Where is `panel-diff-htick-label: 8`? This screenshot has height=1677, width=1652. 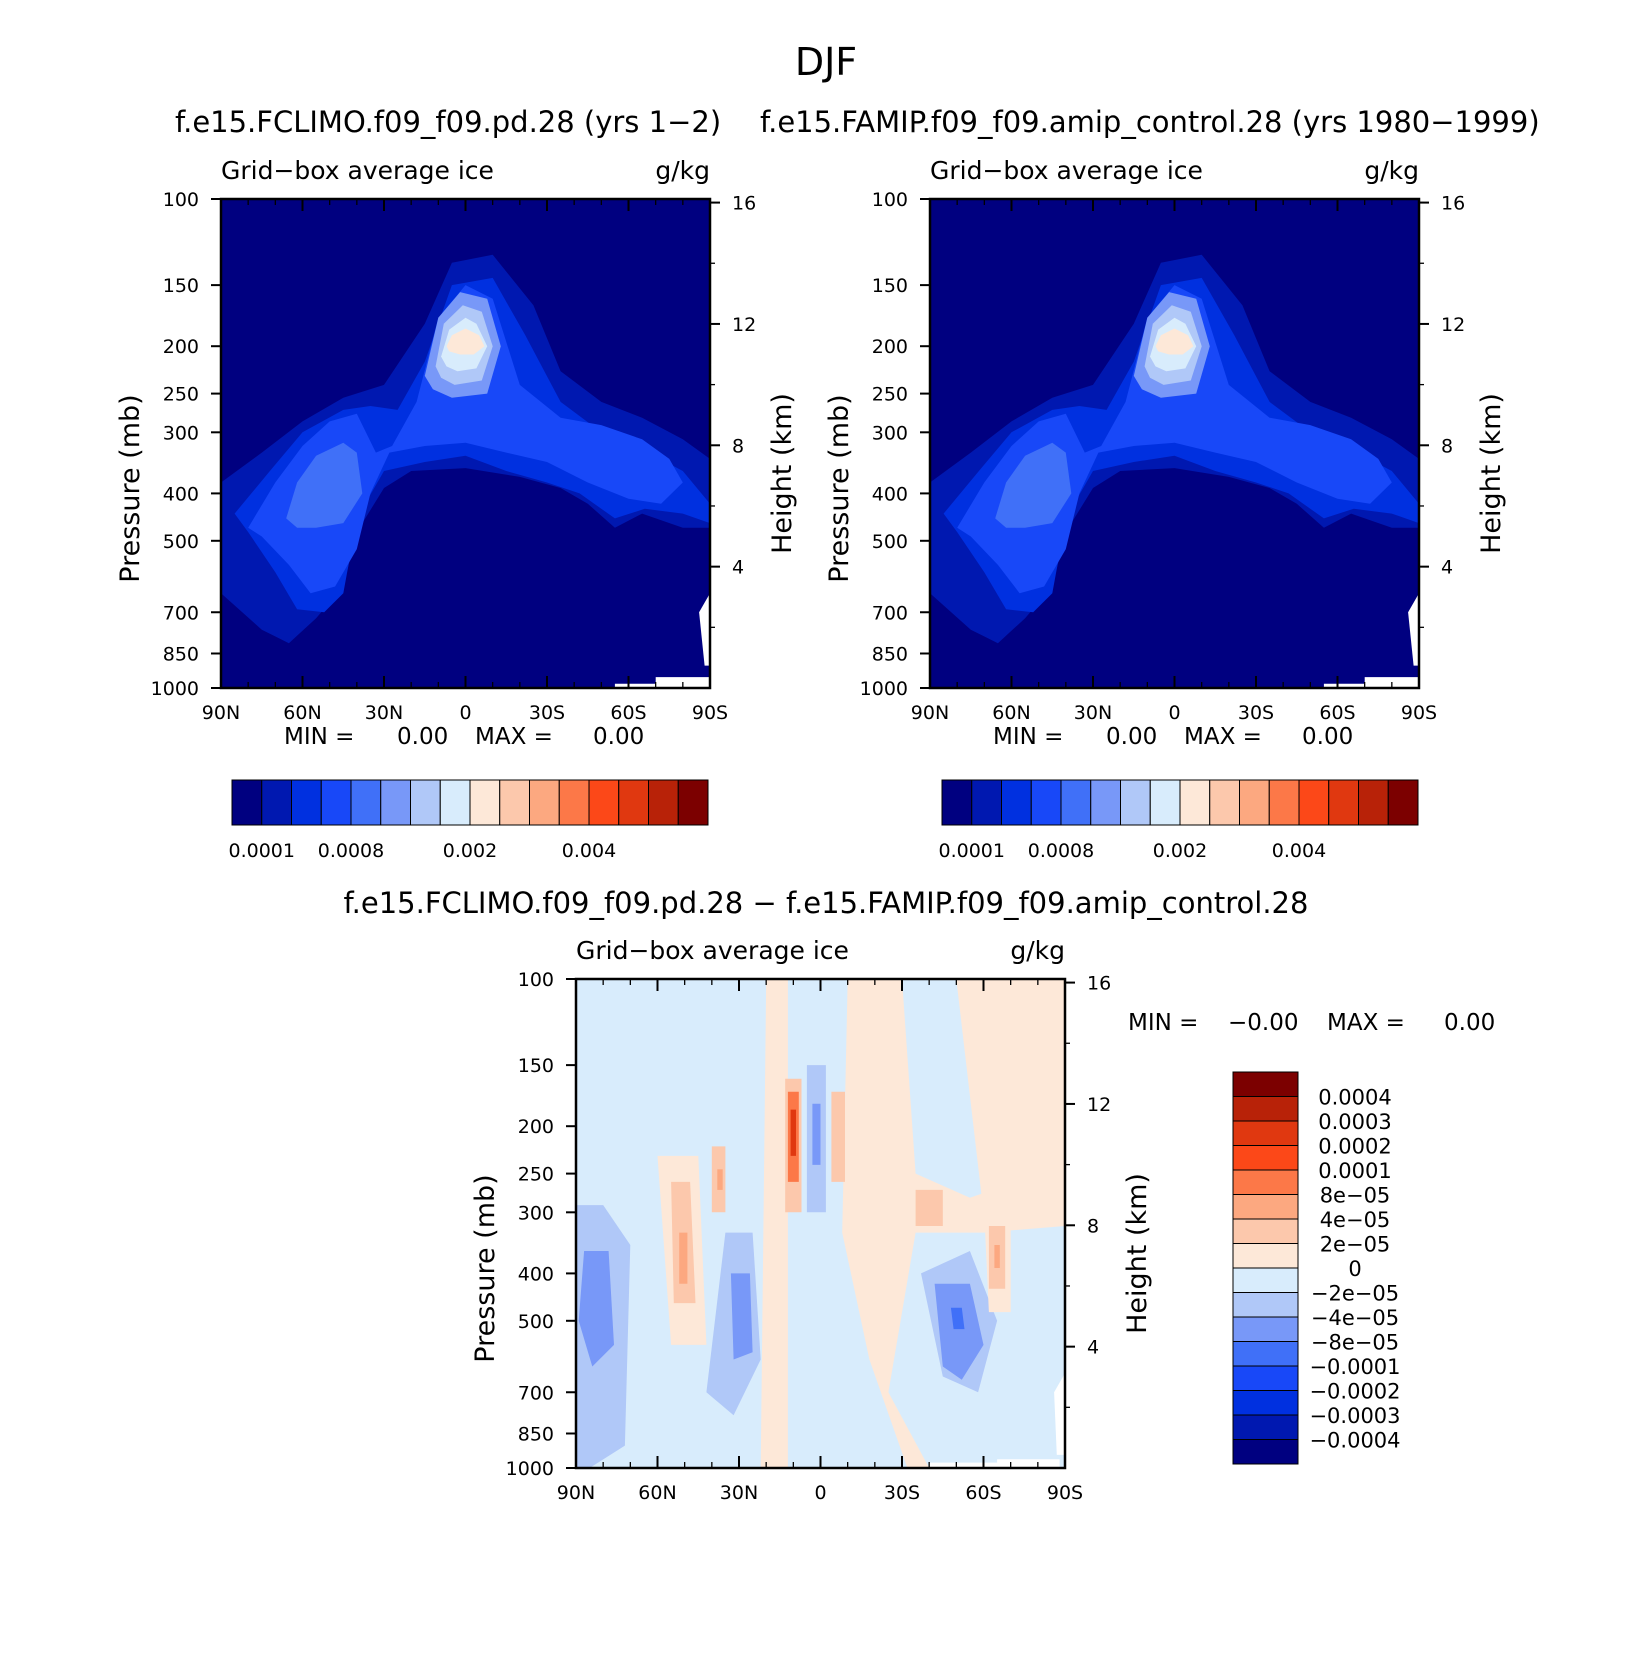 panel-diff-htick-label: 8 is located at coordinates (1093, 1226).